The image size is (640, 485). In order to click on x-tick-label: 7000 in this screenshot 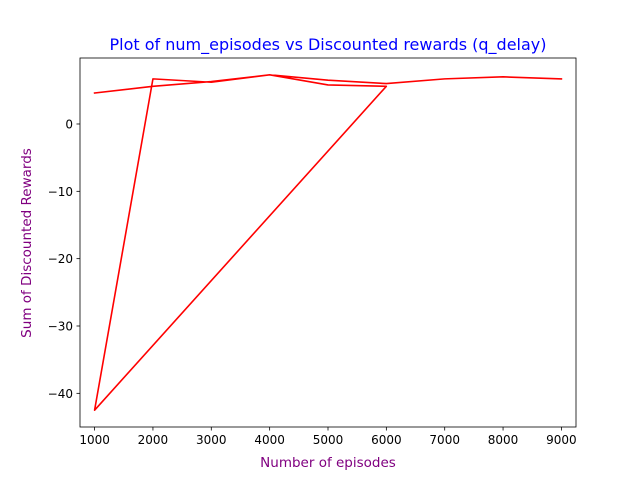, I will do `click(444, 440)`.